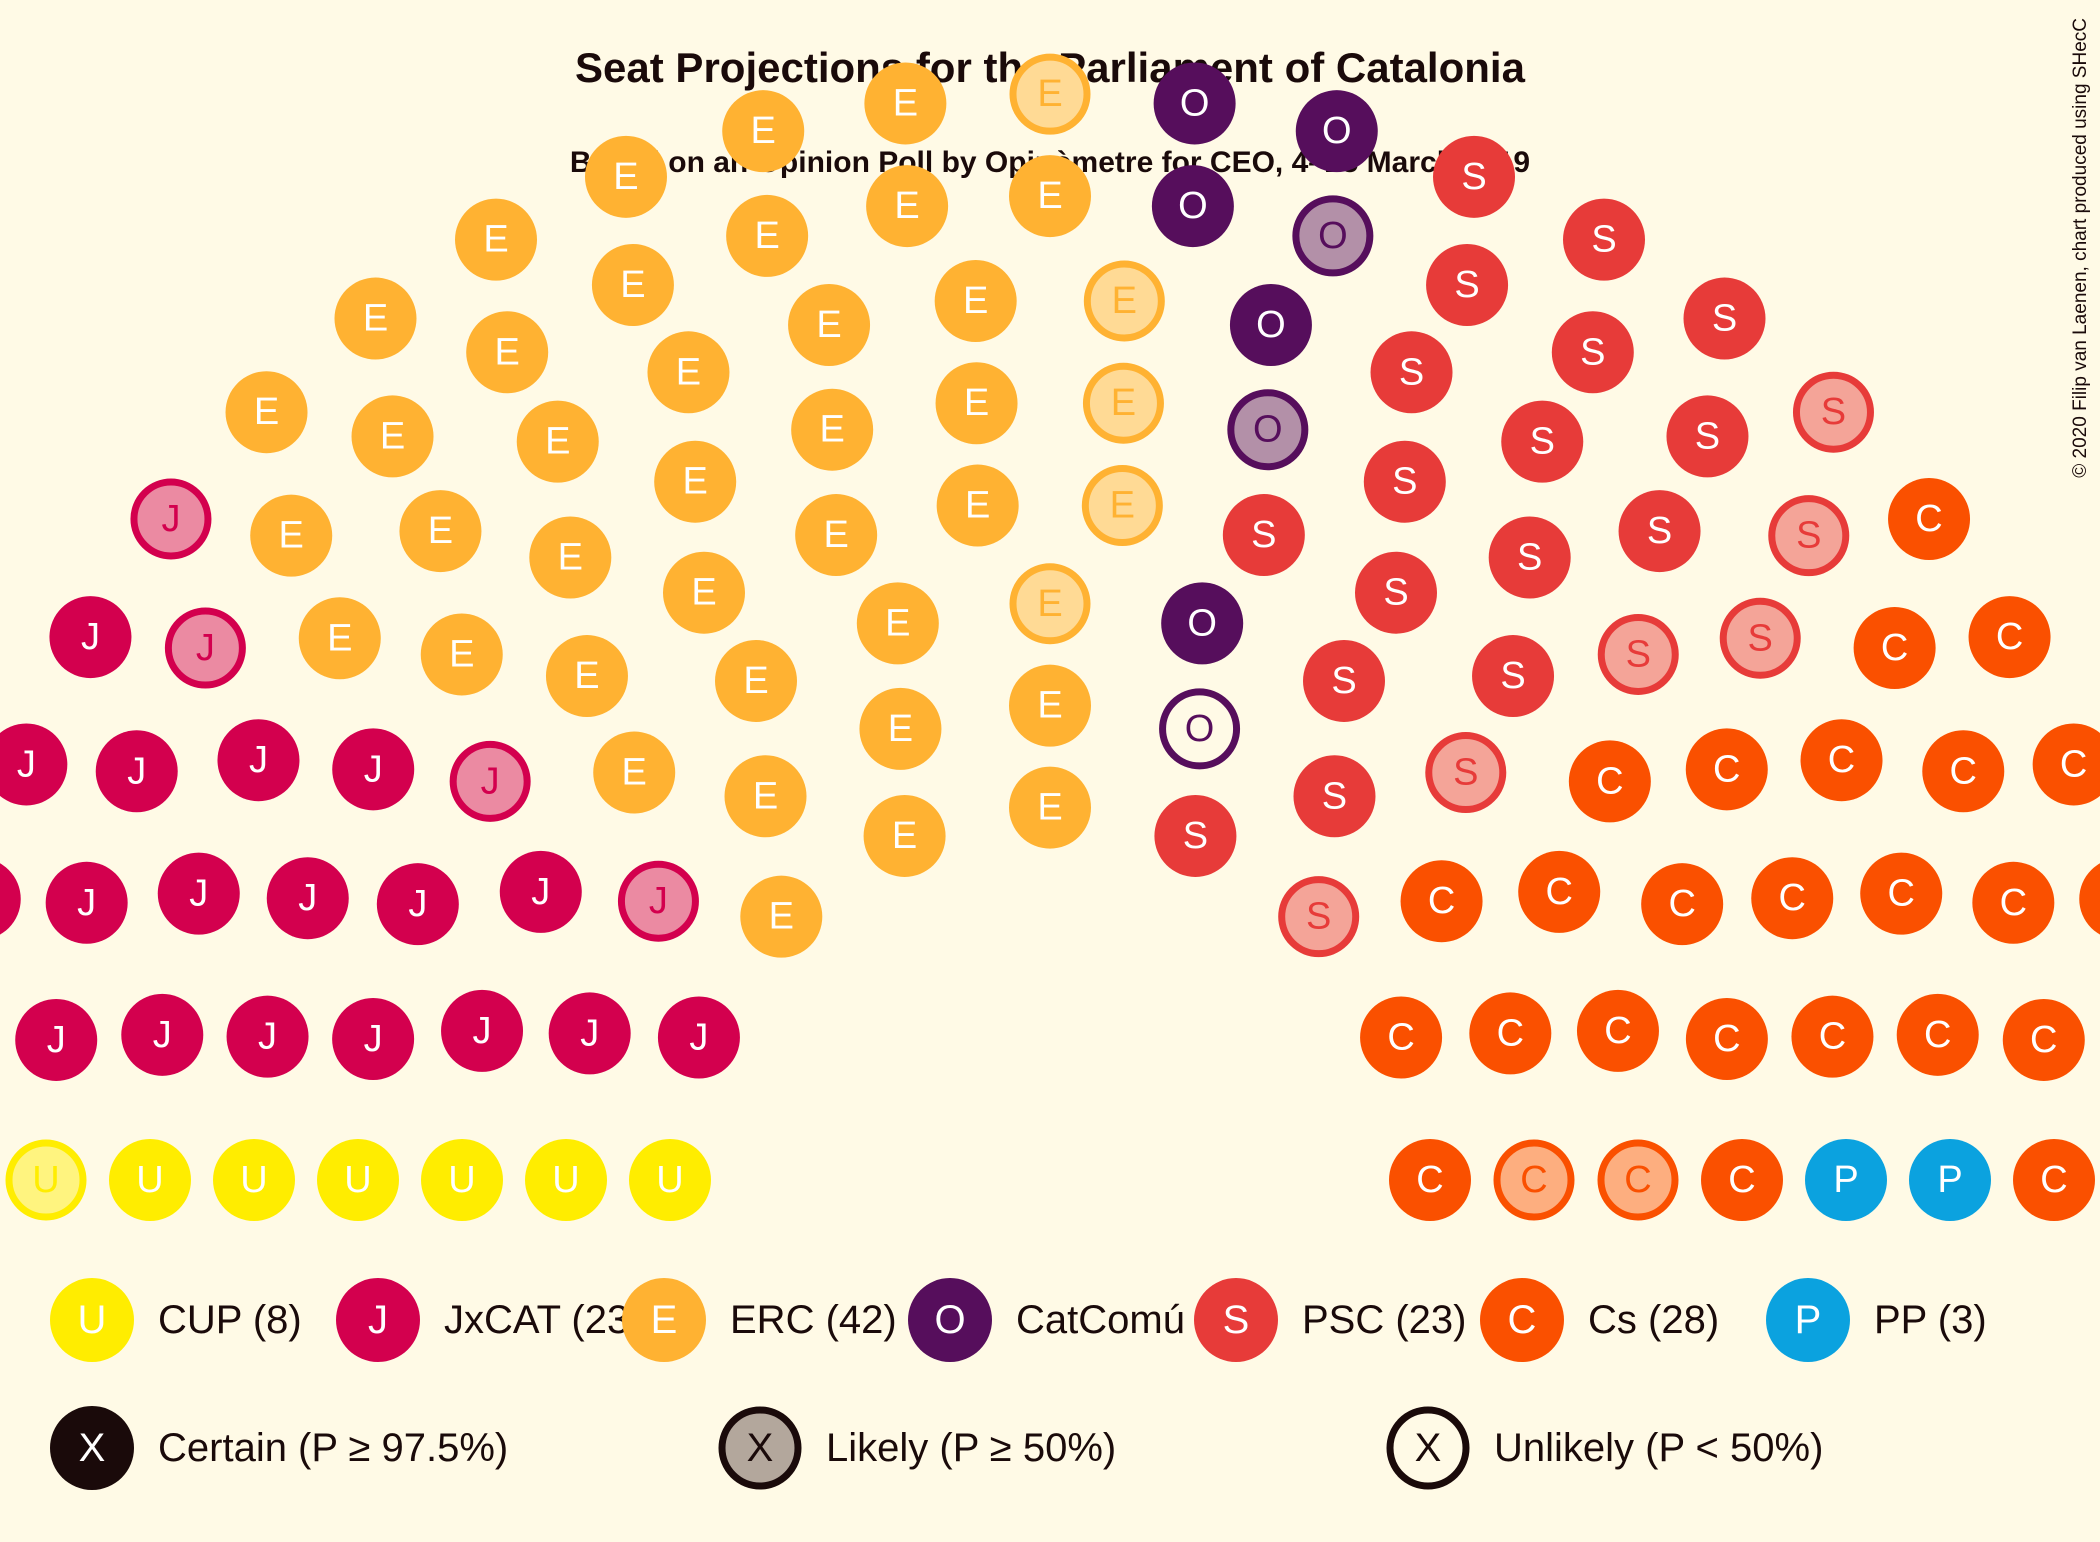  I want to click on certainty-symbol: X, so click(760, 1448).